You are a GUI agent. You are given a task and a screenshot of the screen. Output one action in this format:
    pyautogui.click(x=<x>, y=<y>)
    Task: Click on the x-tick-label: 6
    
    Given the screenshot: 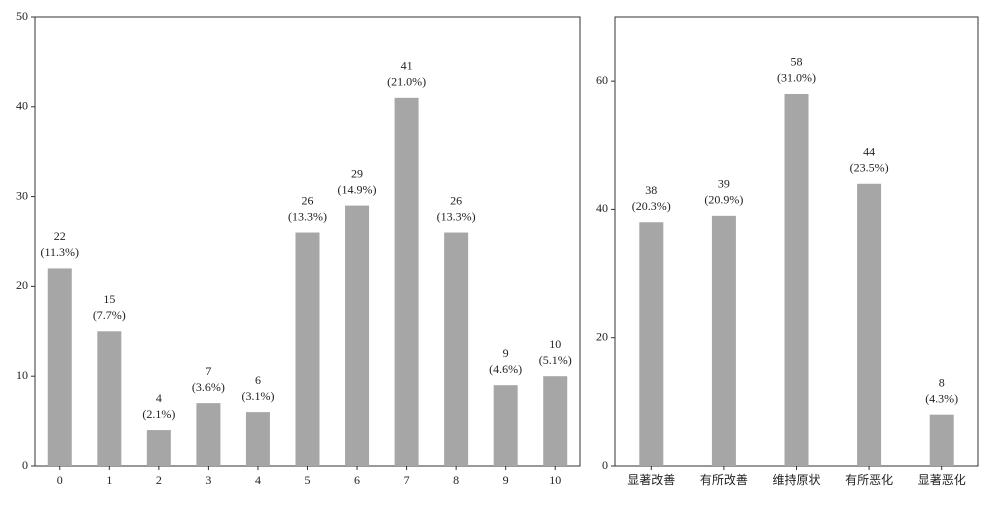 What is the action you would take?
    pyautogui.click(x=357, y=480)
    